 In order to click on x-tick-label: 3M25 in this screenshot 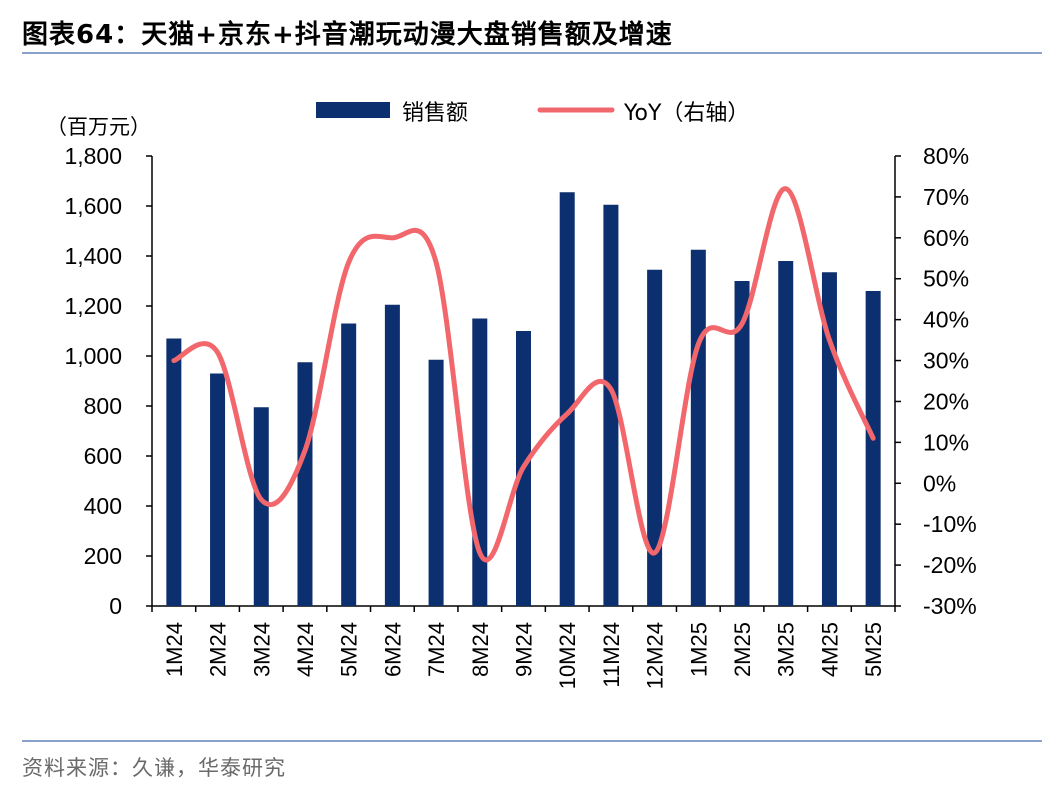, I will do `click(786, 649)`.